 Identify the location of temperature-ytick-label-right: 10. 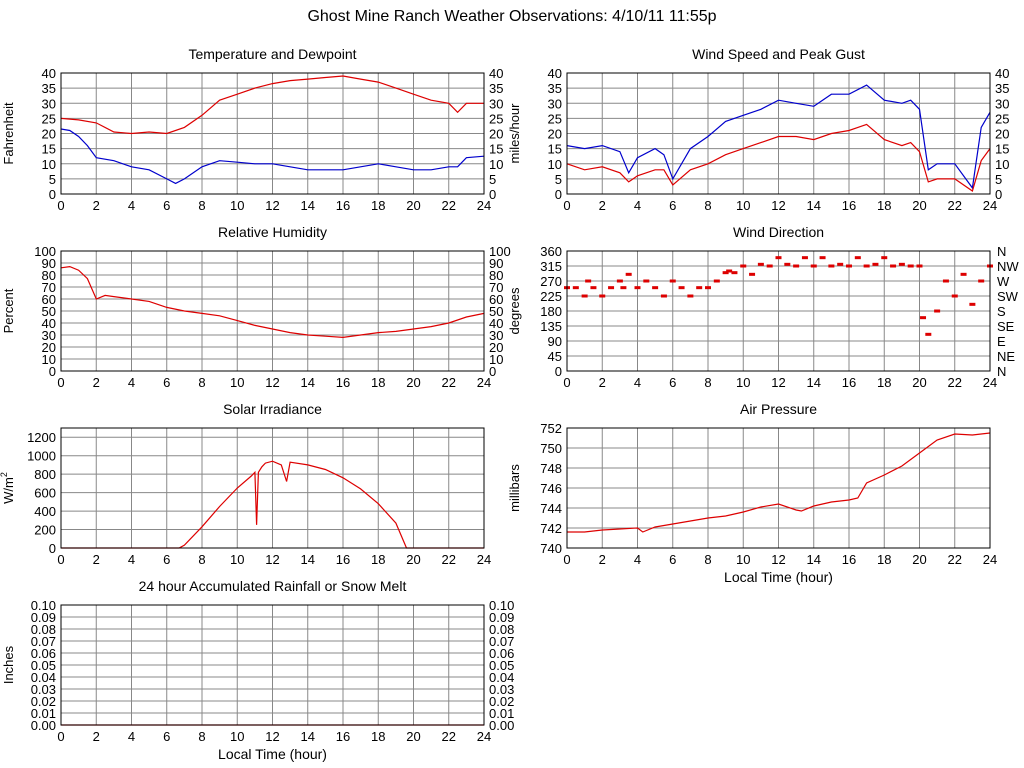
(496, 164).